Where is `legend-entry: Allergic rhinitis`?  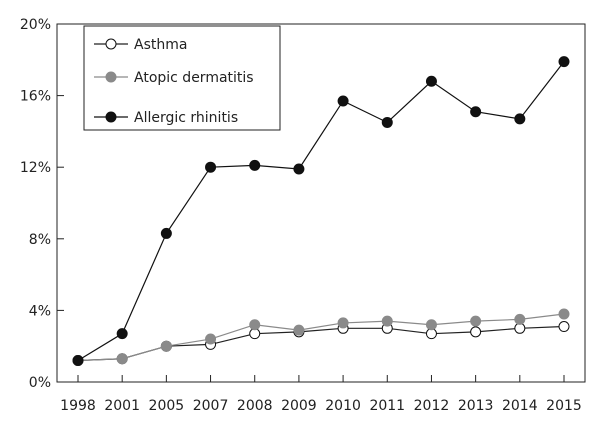
legend-entry: Allergic rhinitis is located at coordinates (166, 118).